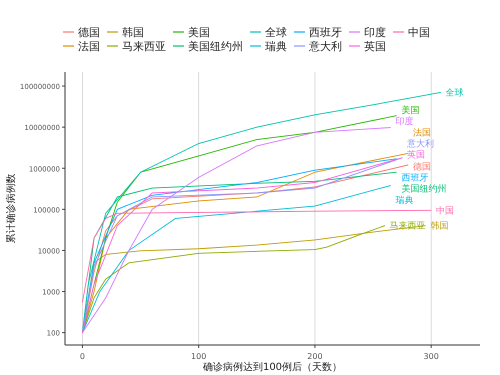 The width and height of the screenshot is (500, 375). I want to click on x-tick-label: 300, so click(431, 356).